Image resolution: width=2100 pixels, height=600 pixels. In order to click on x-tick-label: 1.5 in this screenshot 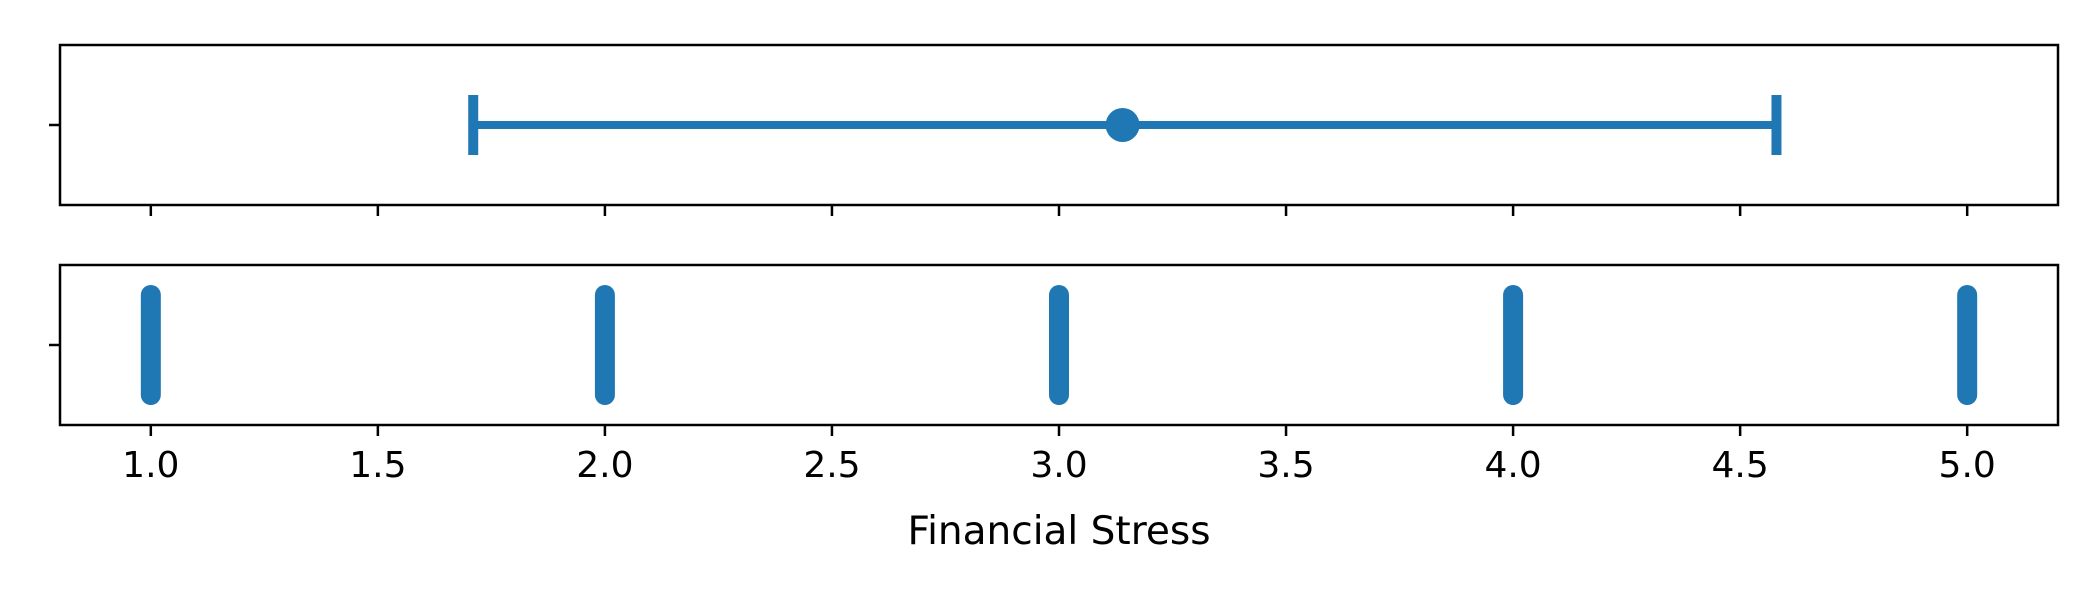, I will do `click(377, 465)`.